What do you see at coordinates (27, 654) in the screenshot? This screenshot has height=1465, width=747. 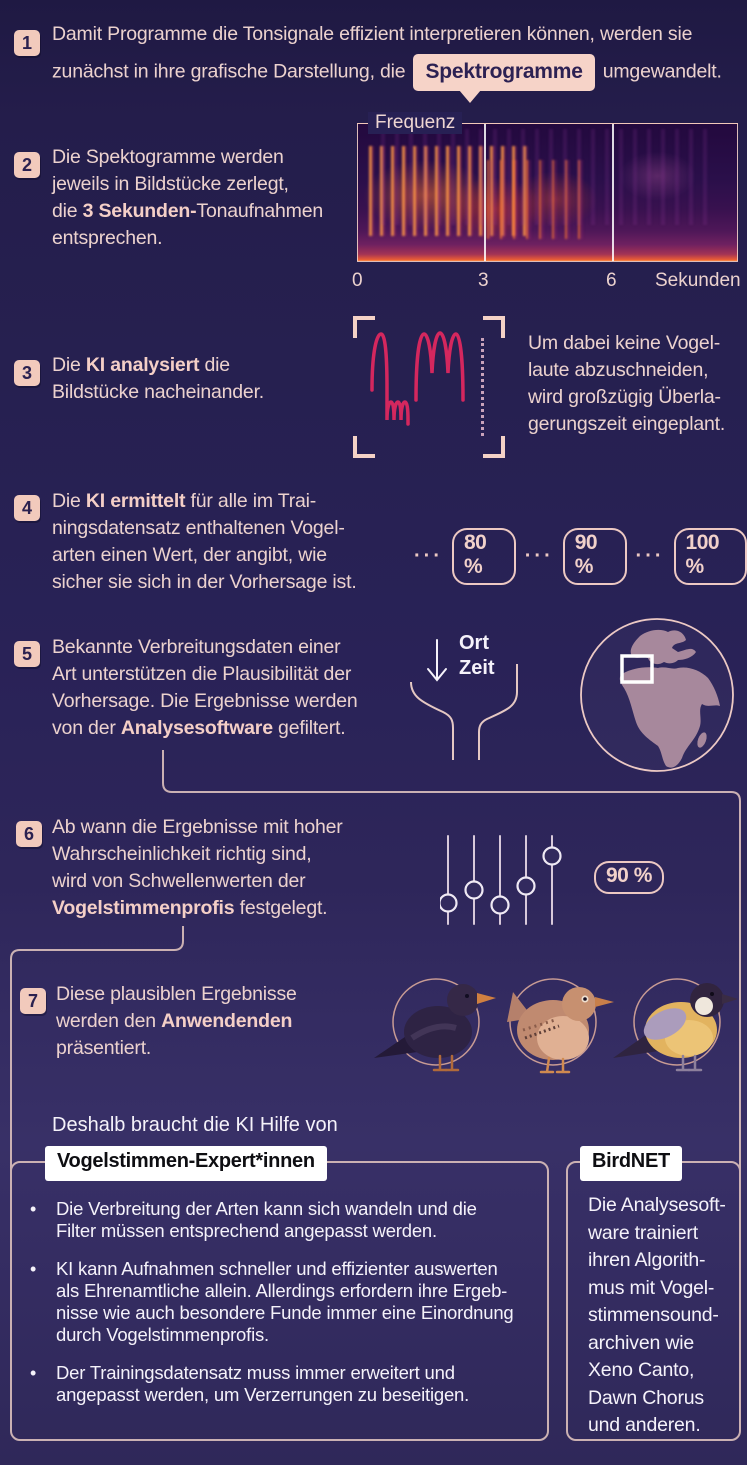 I see `step-number-5: 5` at bounding box center [27, 654].